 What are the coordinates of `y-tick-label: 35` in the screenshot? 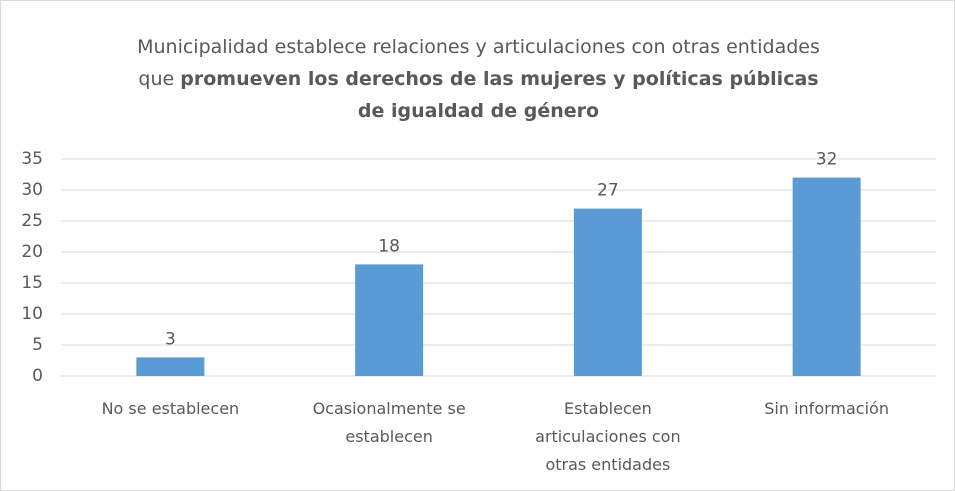 It's located at (32, 159).